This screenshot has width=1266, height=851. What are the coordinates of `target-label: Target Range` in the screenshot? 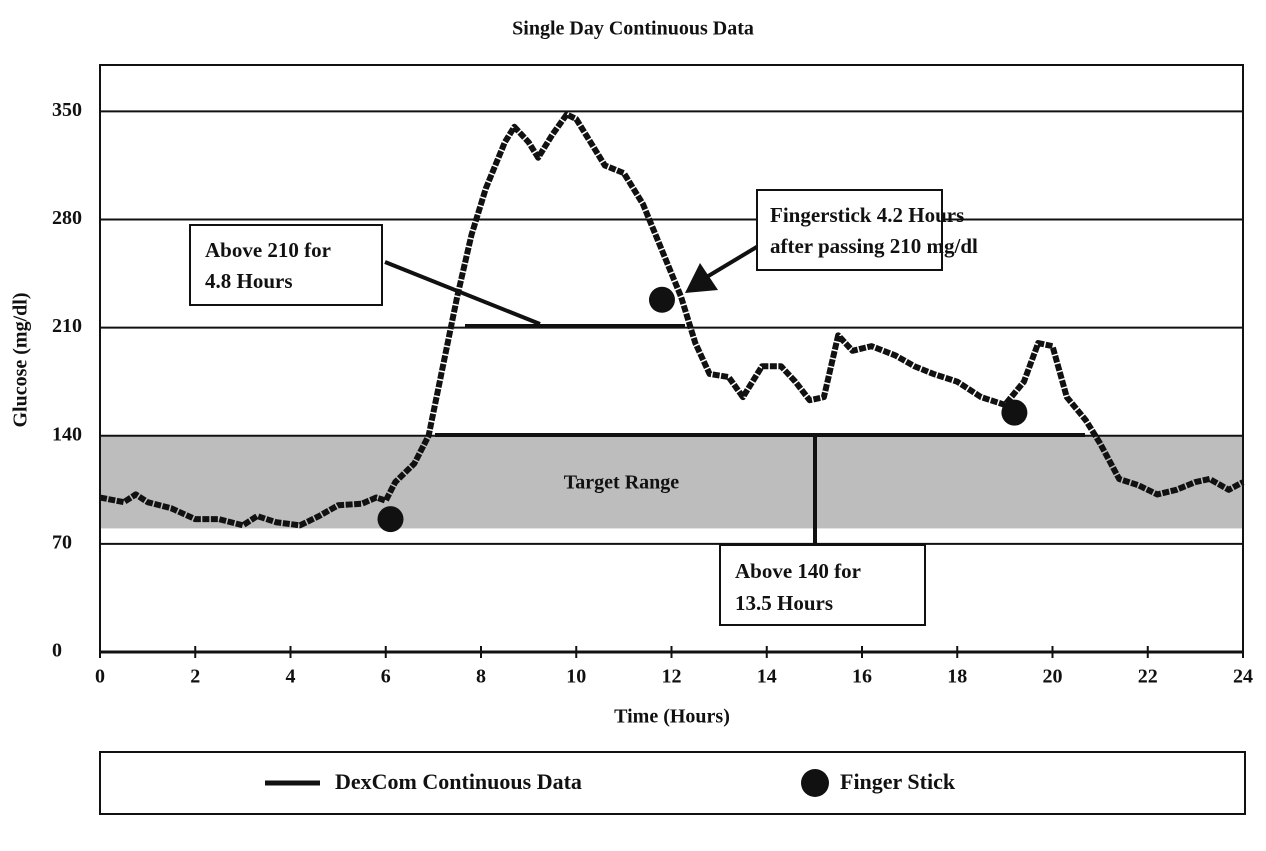 It's located at (621, 483).